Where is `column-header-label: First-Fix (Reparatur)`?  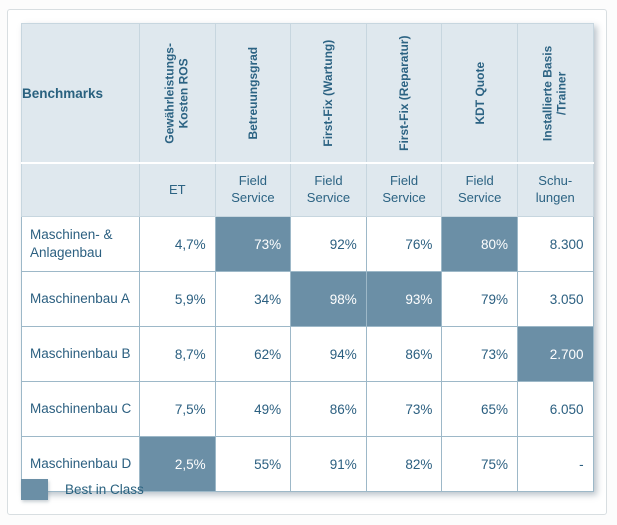 column-header-label: First-Fix (Reparatur) is located at coordinates (403, 93).